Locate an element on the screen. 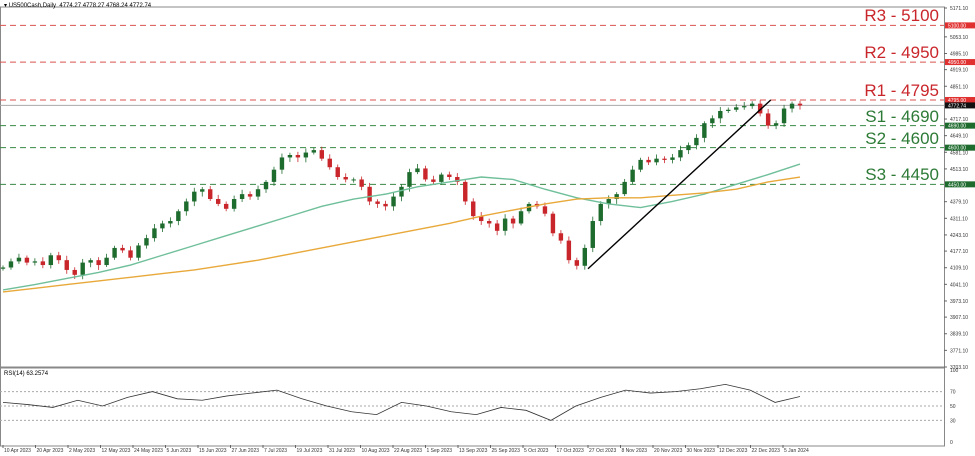 The image size is (975, 456). level-price-tag-label: 5100.00 is located at coordinates (957, 26).